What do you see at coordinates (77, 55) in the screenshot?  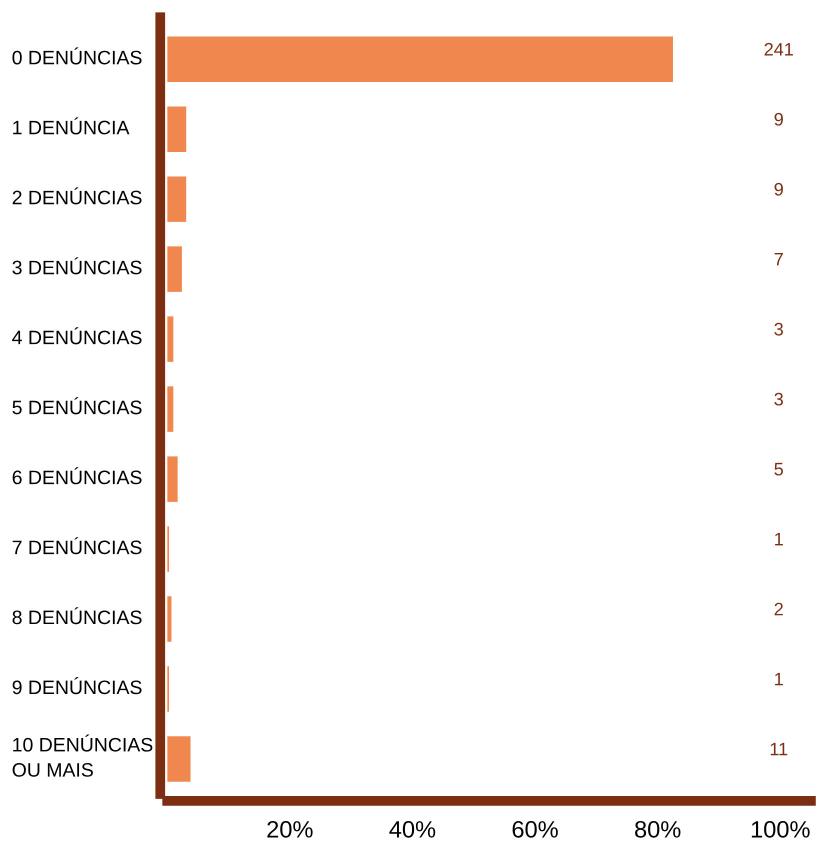 I see `y-tick-label: 0 DENÚNCIAS` at bounding box center [77, 55].